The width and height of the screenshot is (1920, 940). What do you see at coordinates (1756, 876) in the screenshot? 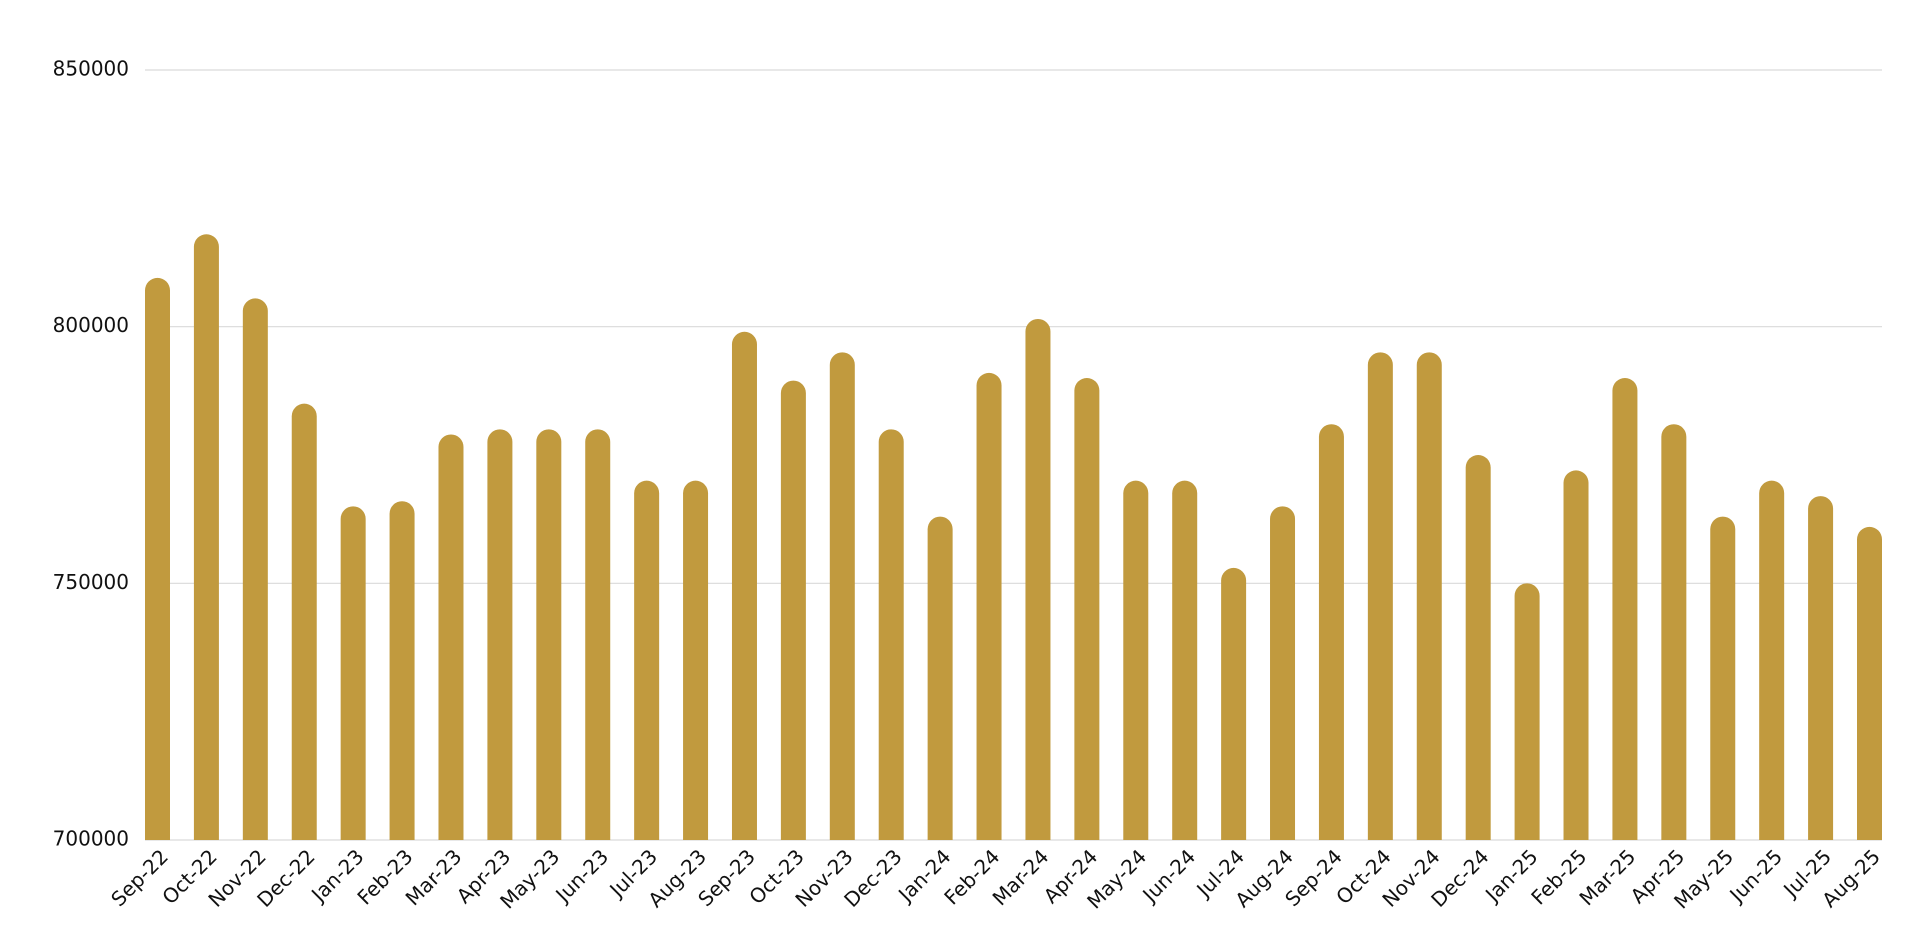
I see `x-tick-label: Jun-25` at bounding box center [1756, 876].